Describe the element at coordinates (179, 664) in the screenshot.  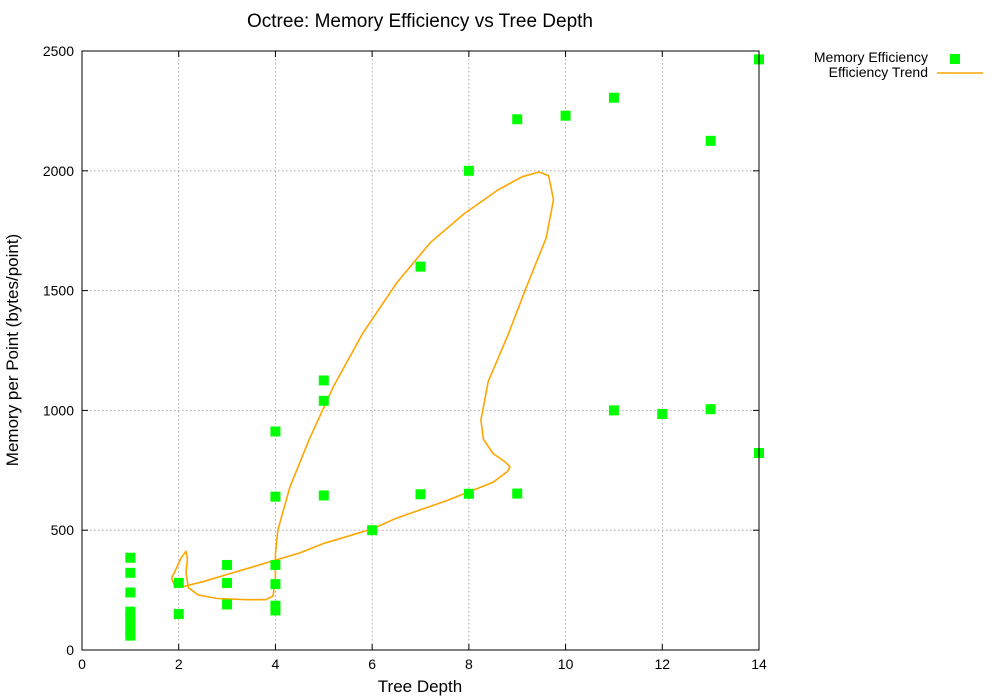
I see `x-tick-label: 2` at that location.